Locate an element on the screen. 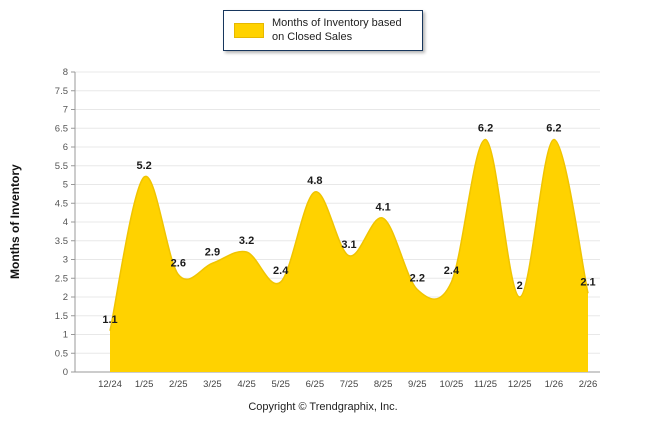  y-tick-label: 8 is located at coordinates (65, 72).